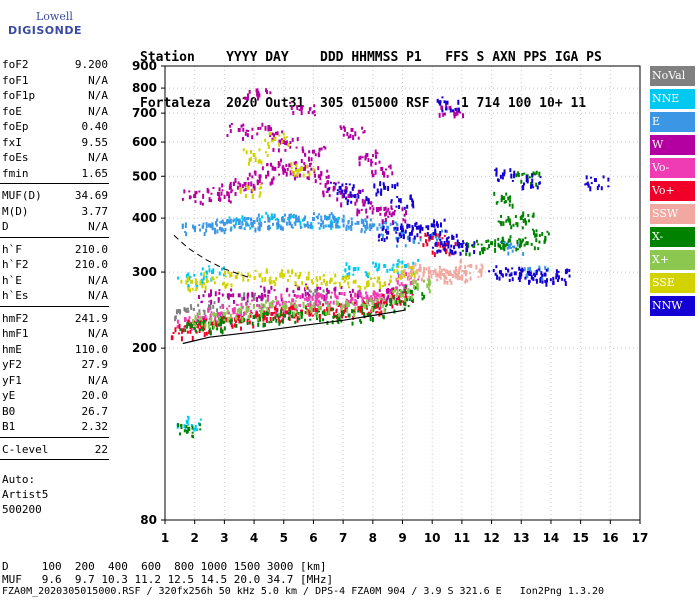 This screenshot has height=600, width=700. I want to click on legend-item: W, so click(672, 145).